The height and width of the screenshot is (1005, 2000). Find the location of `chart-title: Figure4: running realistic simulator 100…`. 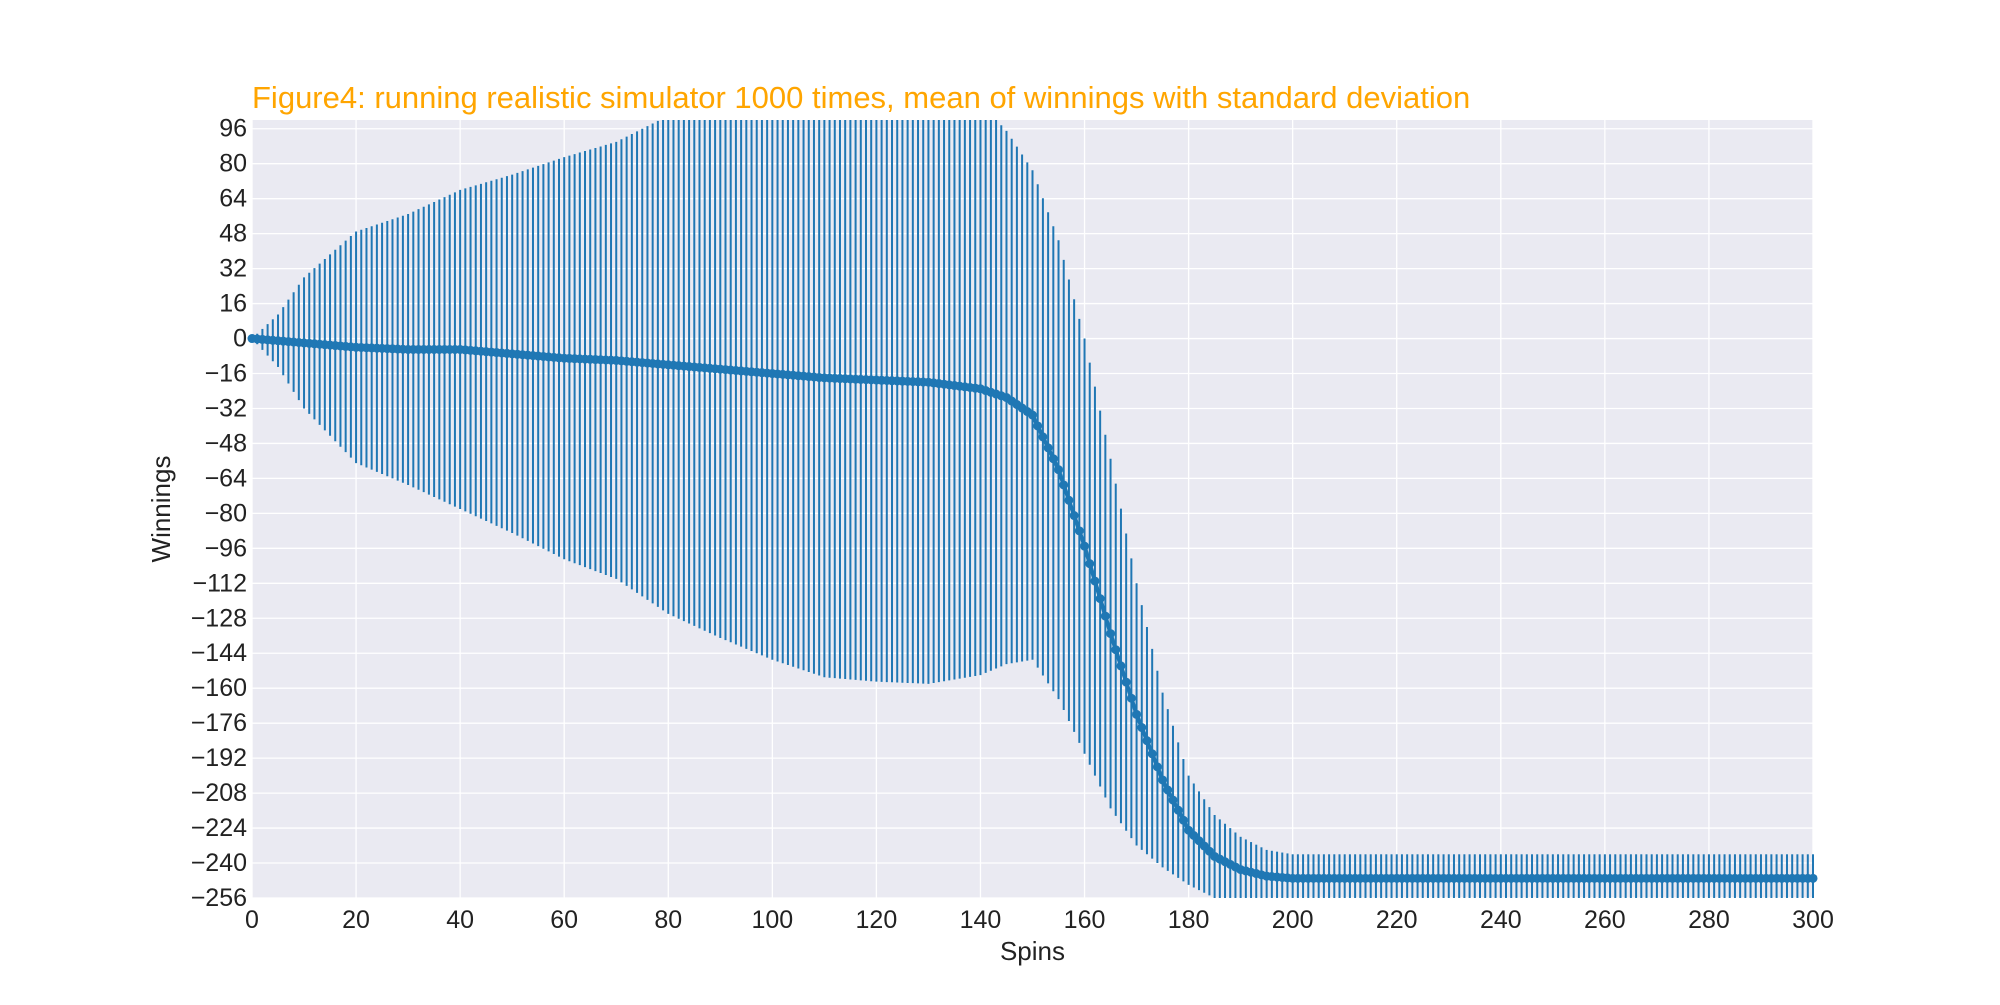

chart-title: Figure4: running realistic simulator 100… is located at coordinates (861, 97).